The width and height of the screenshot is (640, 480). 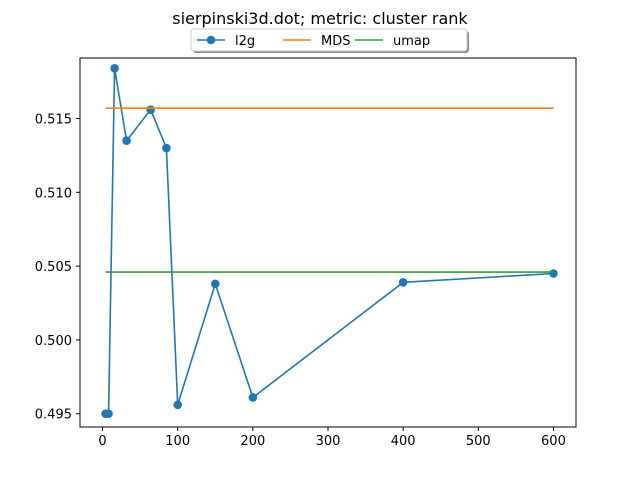 What do you see at coordinates (102, 441) in the screenshot?
I see `x-tick-label: 0` at bounding box center [102, 441].